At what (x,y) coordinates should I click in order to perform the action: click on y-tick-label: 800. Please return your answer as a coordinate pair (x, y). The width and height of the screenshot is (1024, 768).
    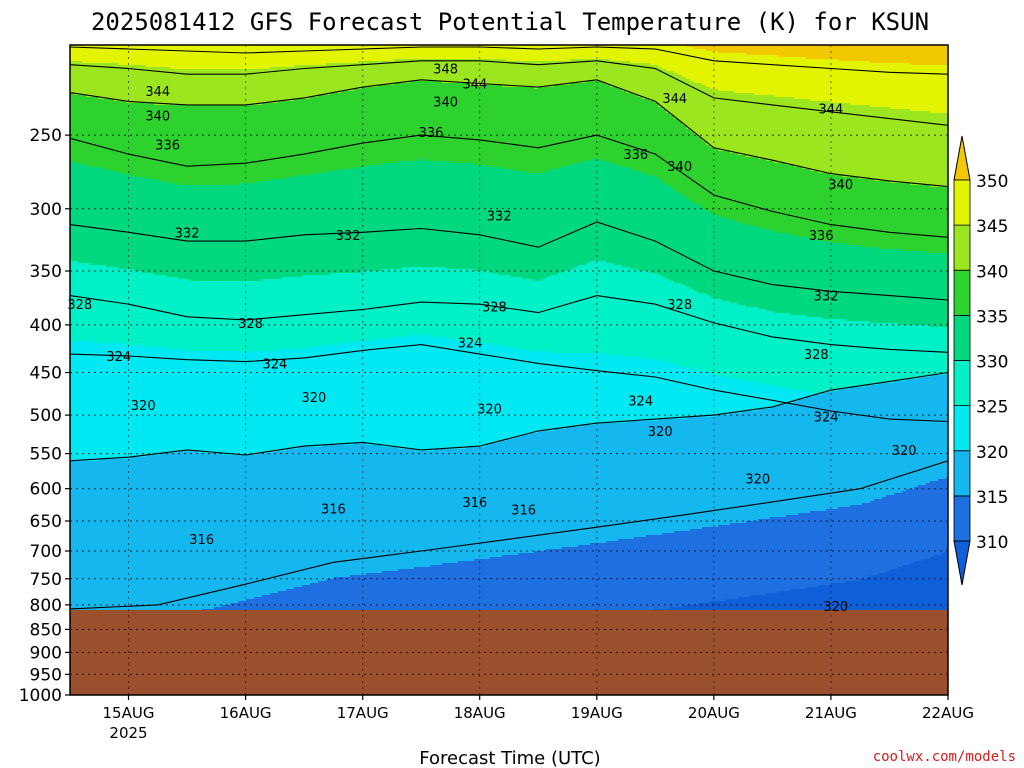
    Looking at the image, I should click on (46, 606).